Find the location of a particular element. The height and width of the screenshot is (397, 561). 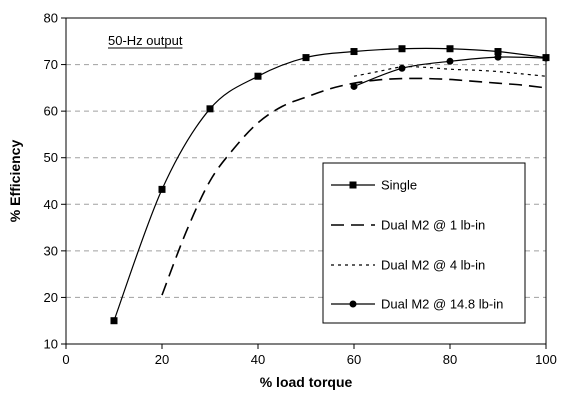

x-axis-title: % load torque is located at coordinates (306, 382).